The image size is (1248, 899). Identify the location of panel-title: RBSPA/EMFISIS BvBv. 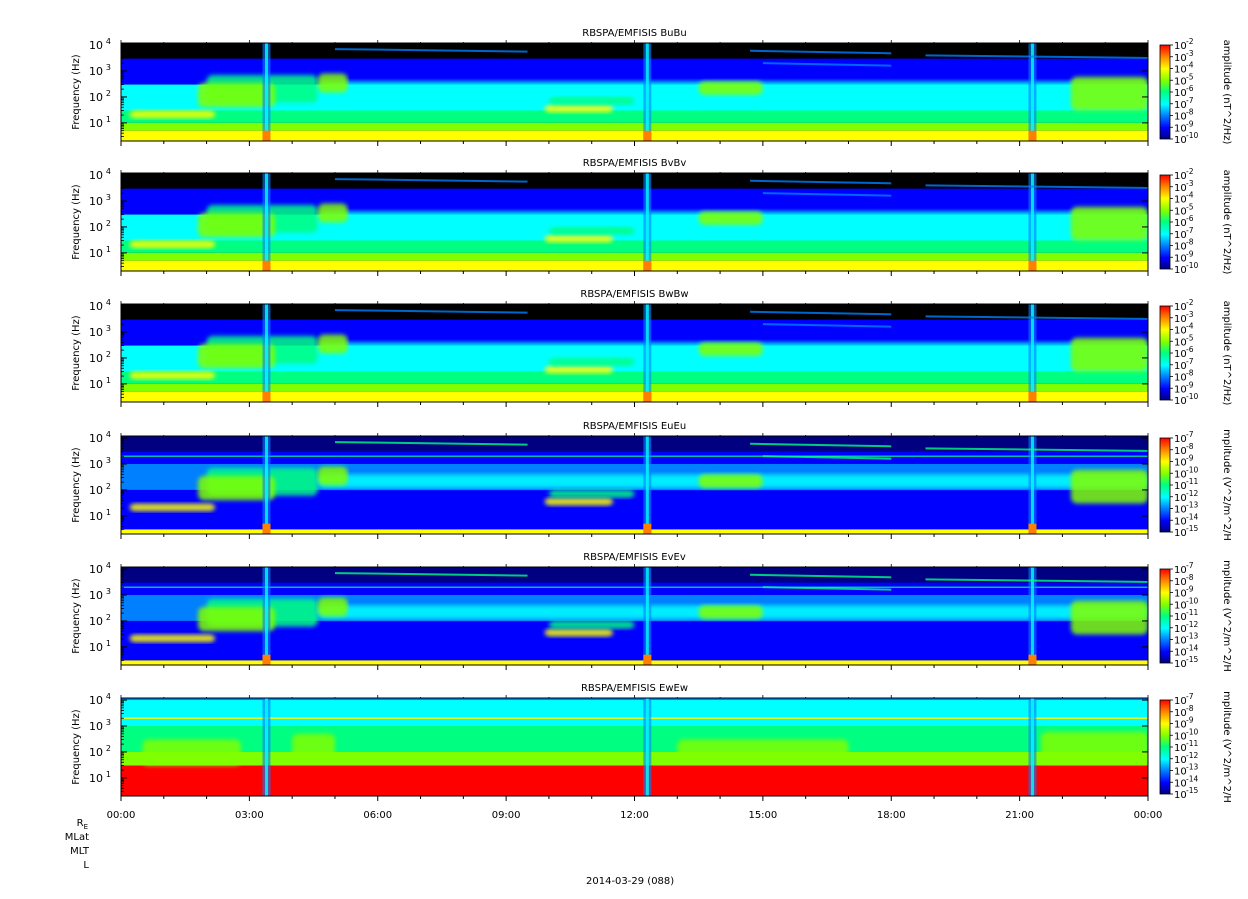
(635, 163).